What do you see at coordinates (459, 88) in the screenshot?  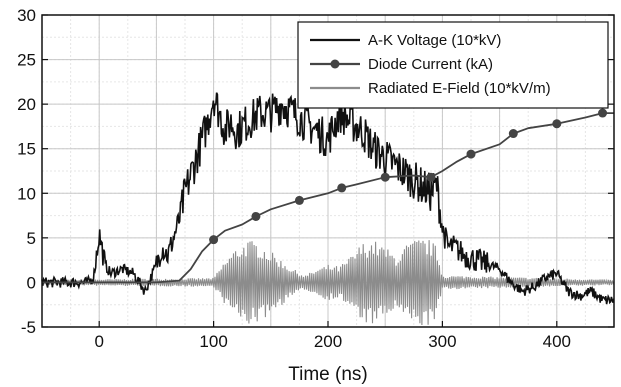 I see `legend-label: Radiated E-Field (10*kV/m)` at bounding box center [459, 88].